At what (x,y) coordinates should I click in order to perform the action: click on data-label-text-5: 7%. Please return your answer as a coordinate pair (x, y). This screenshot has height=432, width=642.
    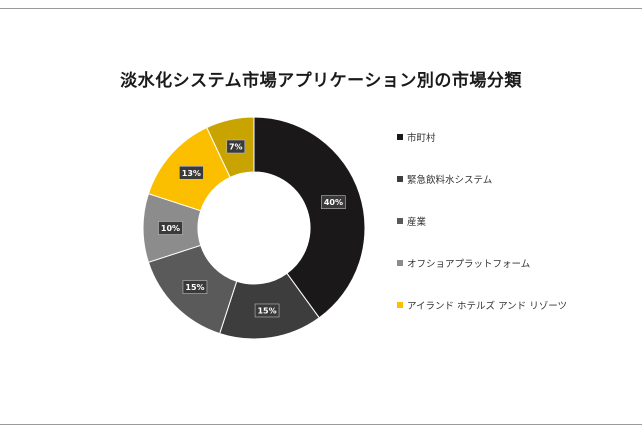
    Looking at the image, I should click on (236, 147).